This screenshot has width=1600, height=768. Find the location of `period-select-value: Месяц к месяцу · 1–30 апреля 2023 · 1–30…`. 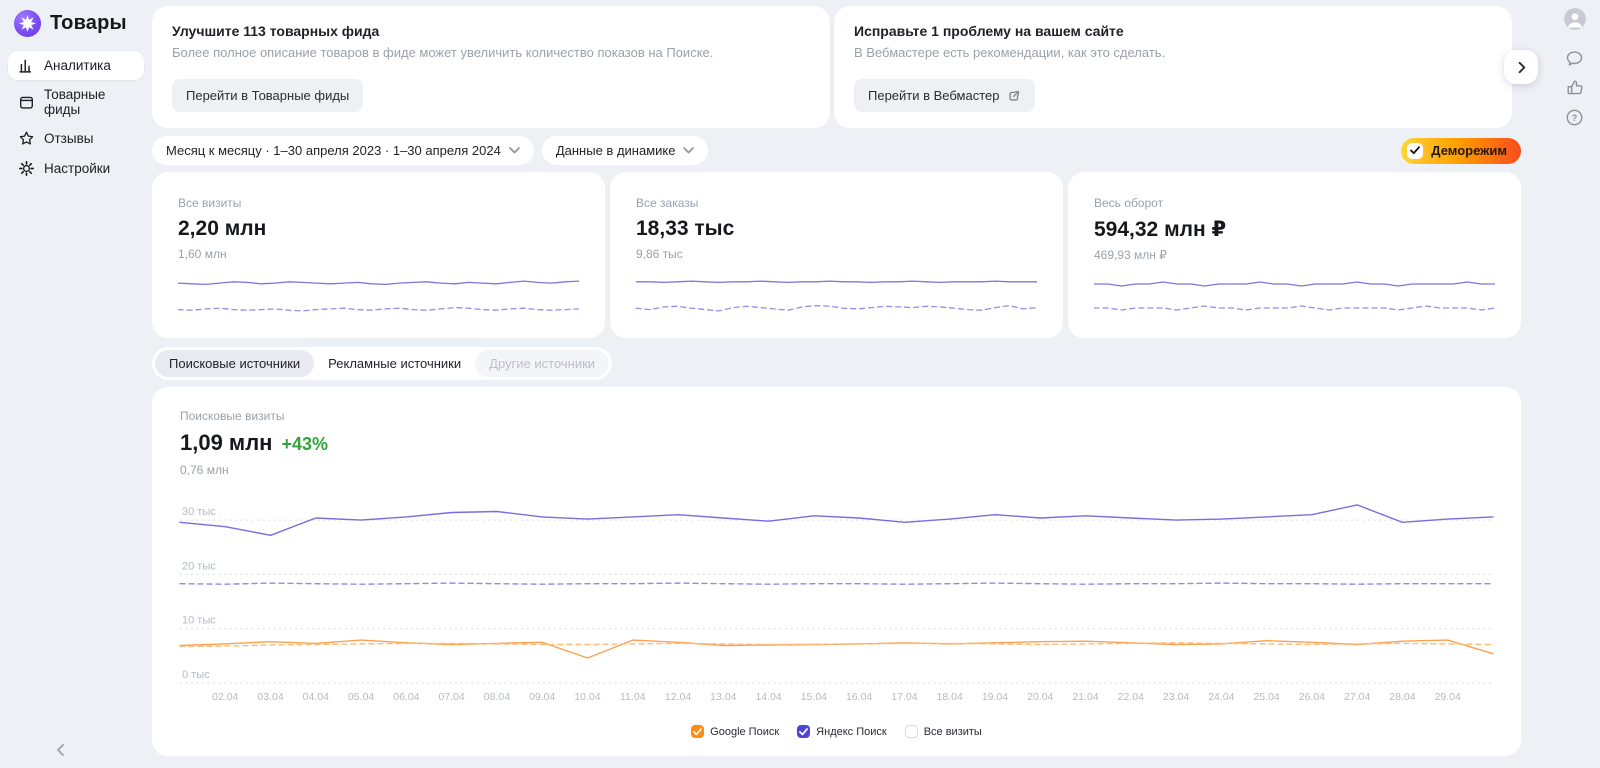

period-select-value: Месяц к месяцу · 1–30 апреля 2023 · 1–30… is located at coordinates (333, 150).